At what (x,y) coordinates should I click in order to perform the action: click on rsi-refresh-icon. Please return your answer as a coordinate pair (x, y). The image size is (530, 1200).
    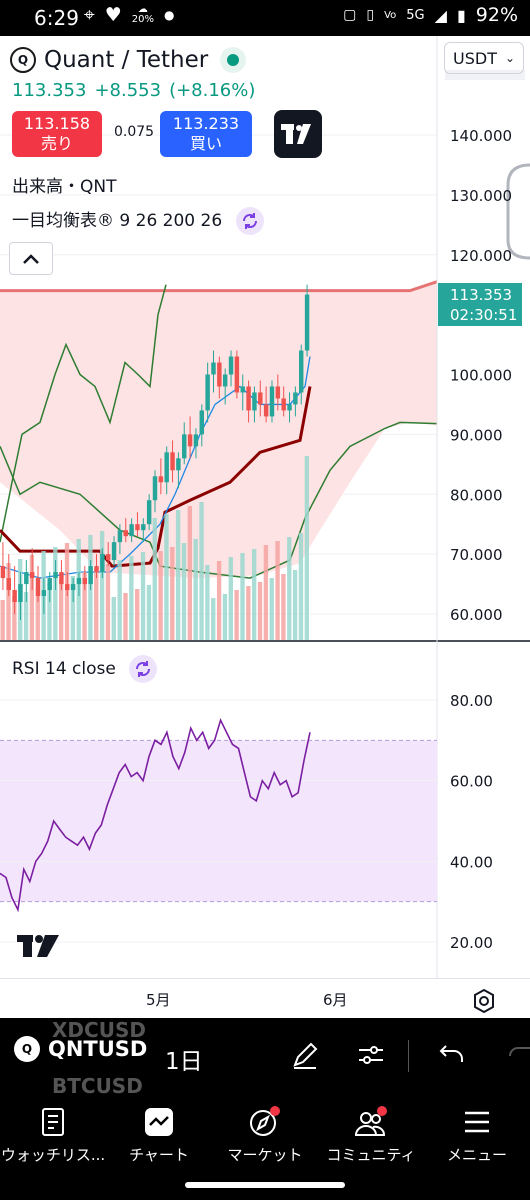
    Looking at the image, I should click on (143, 669).